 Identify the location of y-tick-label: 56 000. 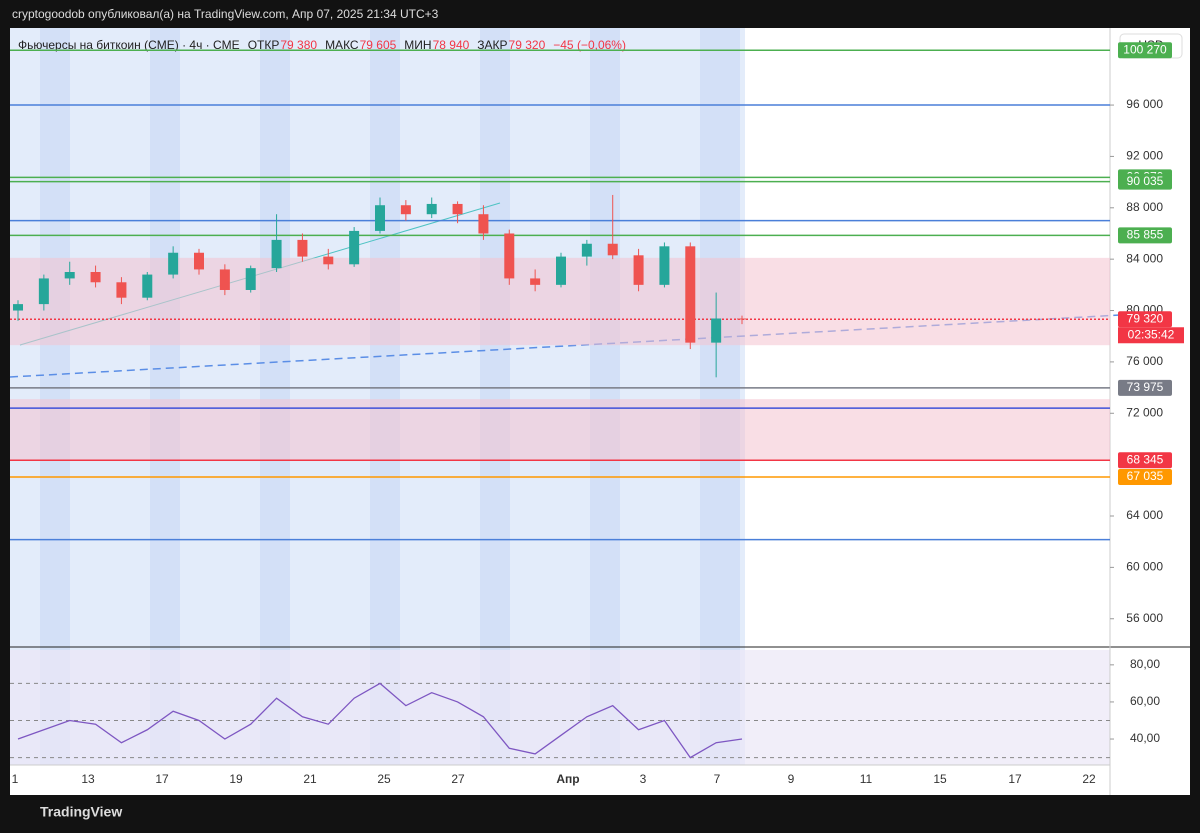
(1144, 618).